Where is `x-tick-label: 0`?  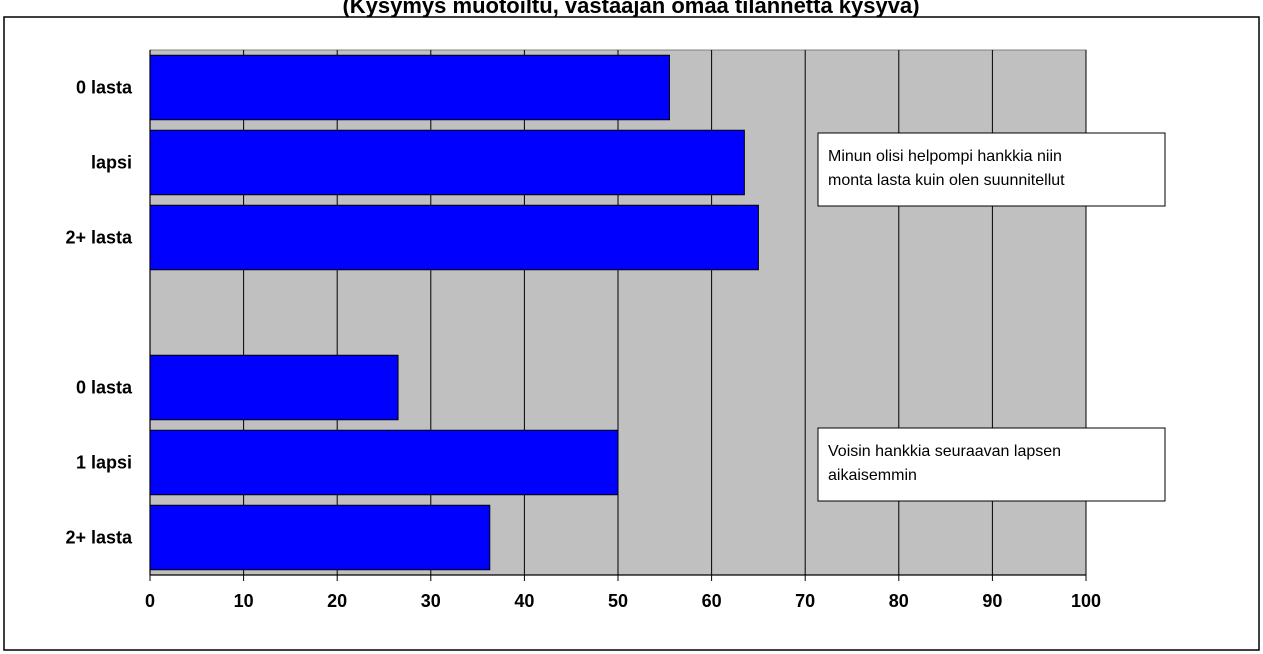 x-tick-label: 0 is located at coordinates (150, 601).